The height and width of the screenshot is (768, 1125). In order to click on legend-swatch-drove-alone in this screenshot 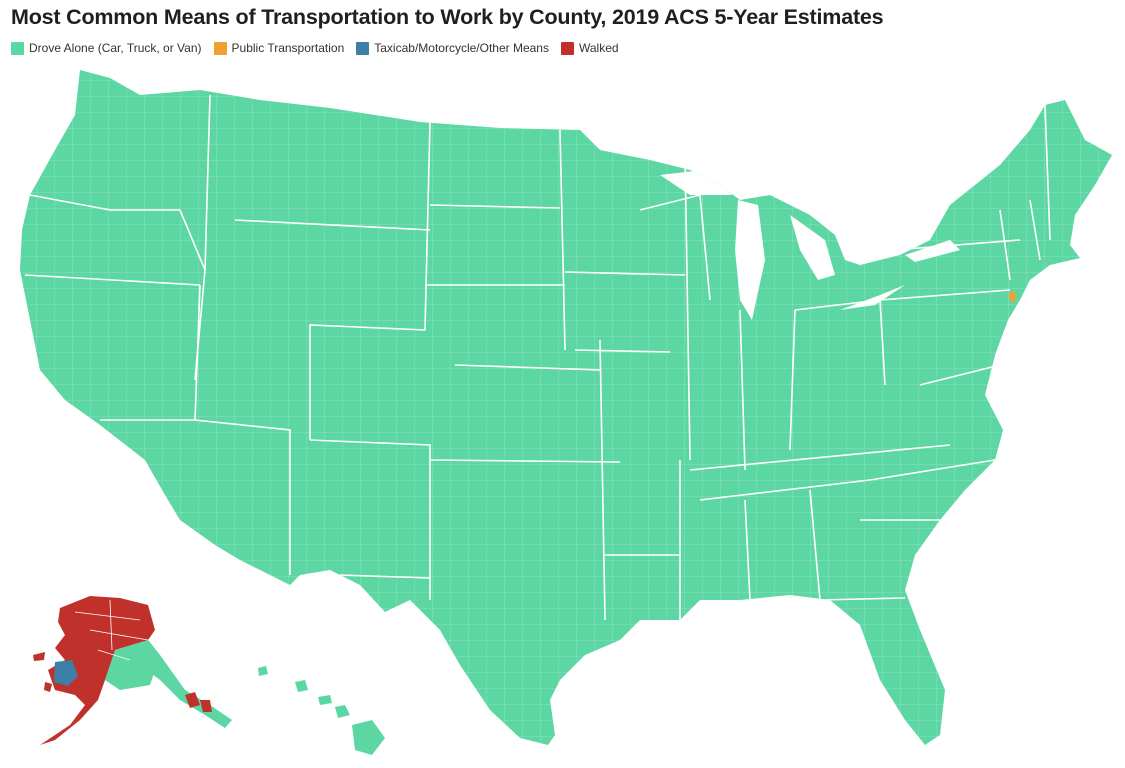, I will do `click(17, 48)`.